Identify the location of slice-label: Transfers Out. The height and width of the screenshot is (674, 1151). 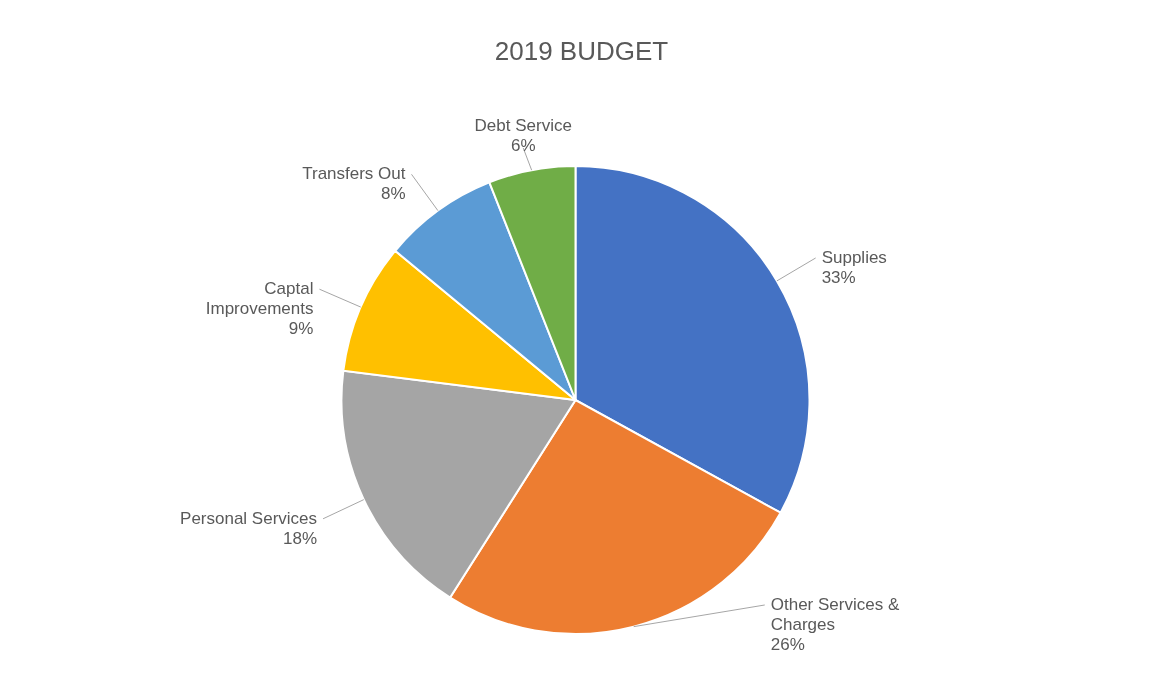
(354, 174).